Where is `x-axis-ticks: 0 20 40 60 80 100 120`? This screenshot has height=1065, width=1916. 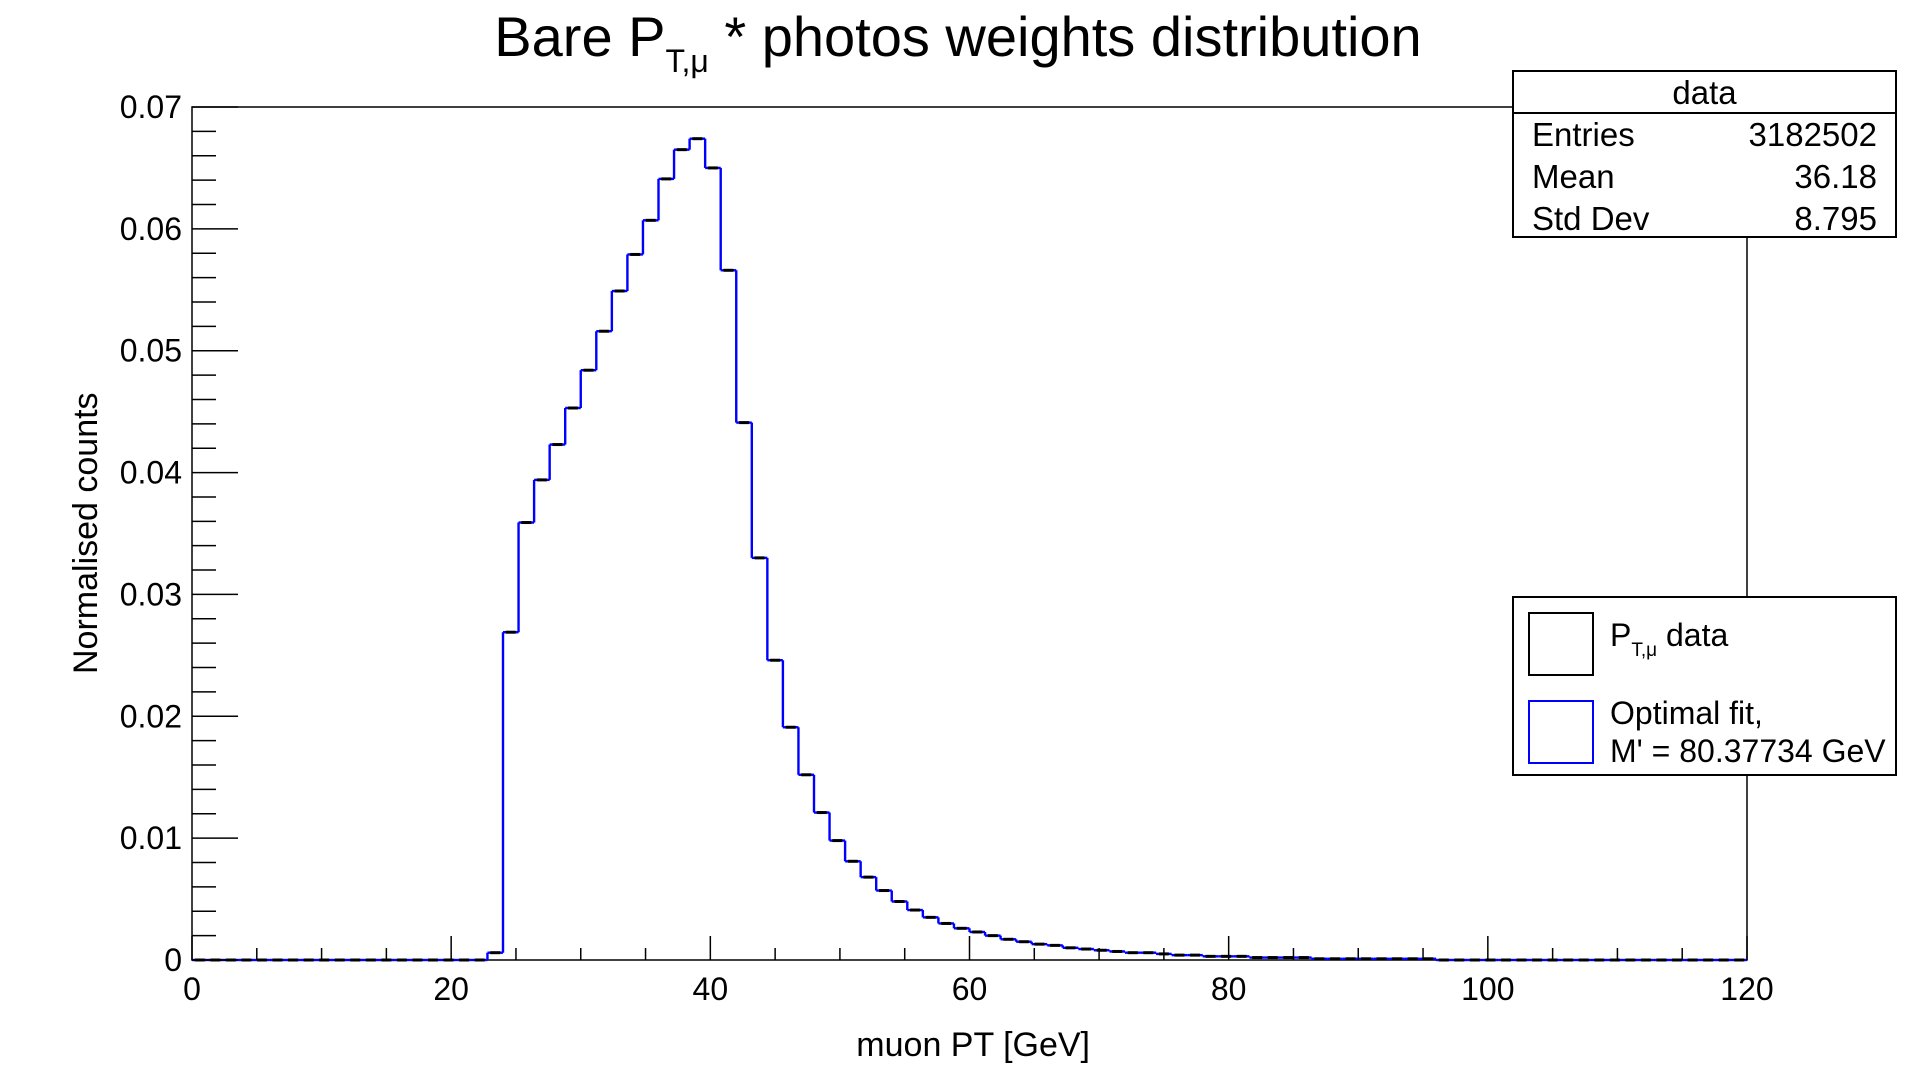 x-axis-ticks: 0 20 40 60 80 100 120 is located at coordinates (978, 971).